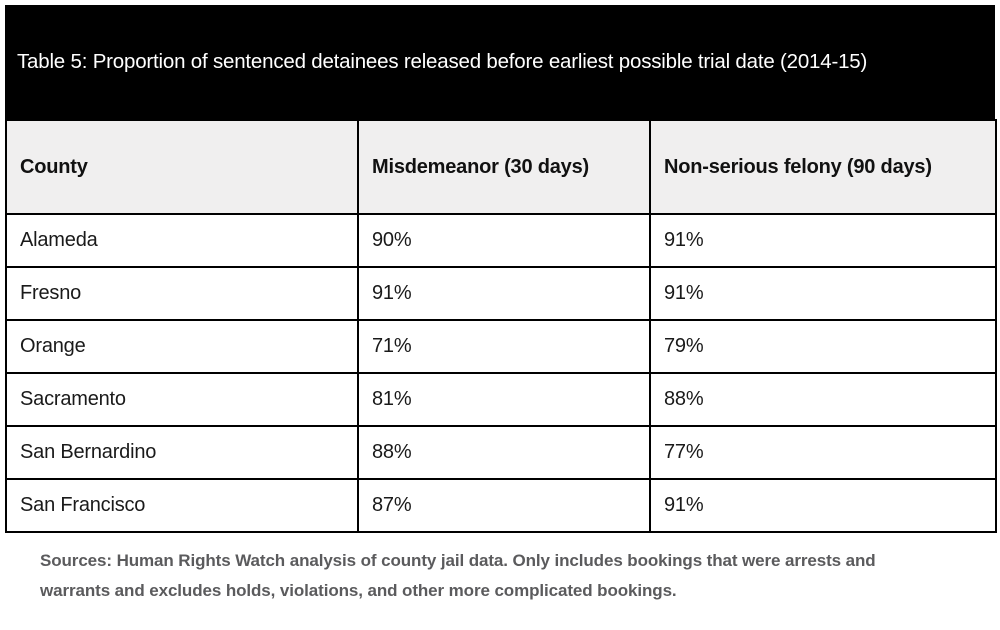 The image size is (1000, 630). I want to click on table-row: San Francisco 87% 91%, so click(501, 505).